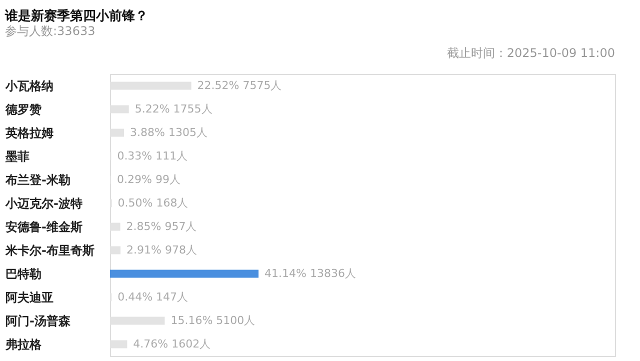  What do you see at coordinates (76, 16) in the screenshot?
I see `chart-title: 谁是新赛季第四小前锋？` at bounding box center [76, 16].